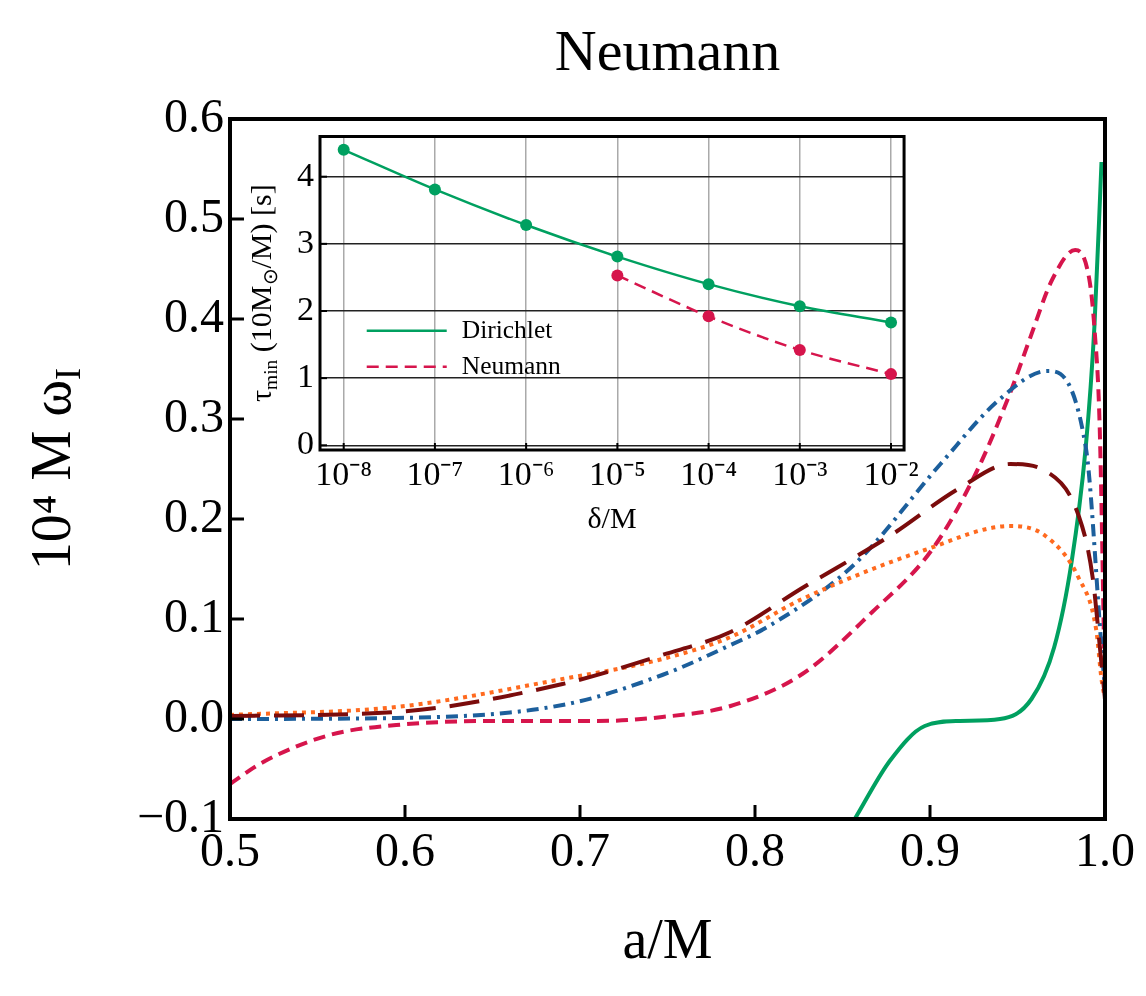 This screenshot has width=1146, height=996. Describe the element at coordinates (930, 850) in the screenshot. I see `x-tick-label: 0.9` at that location.